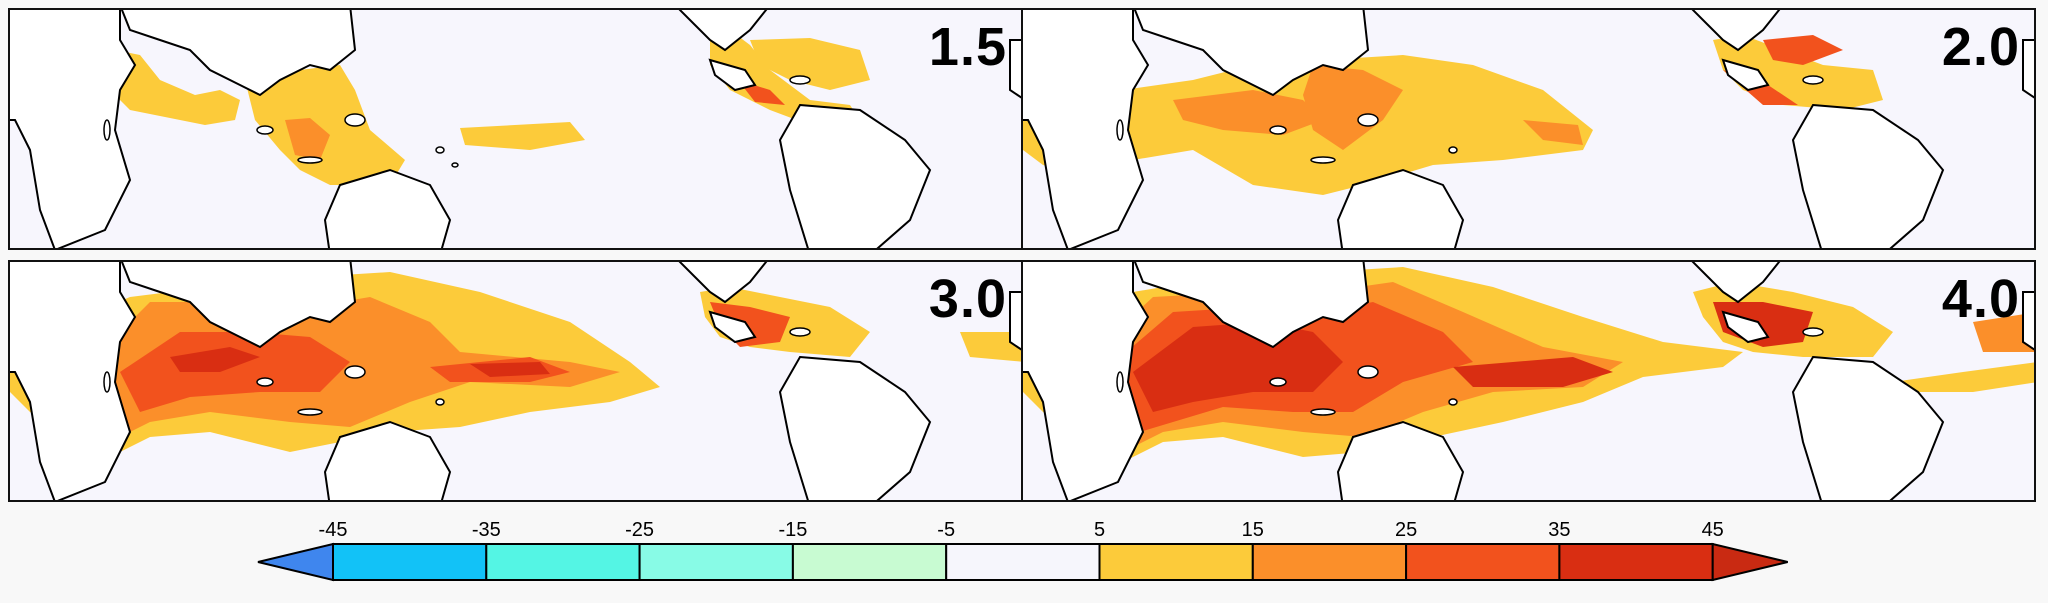 The width and height of the screenshot is (2048, 603). Describe the element at coordinates (1749, 562) in the screenshot. I see `colorbar-over-arrow` at that location.